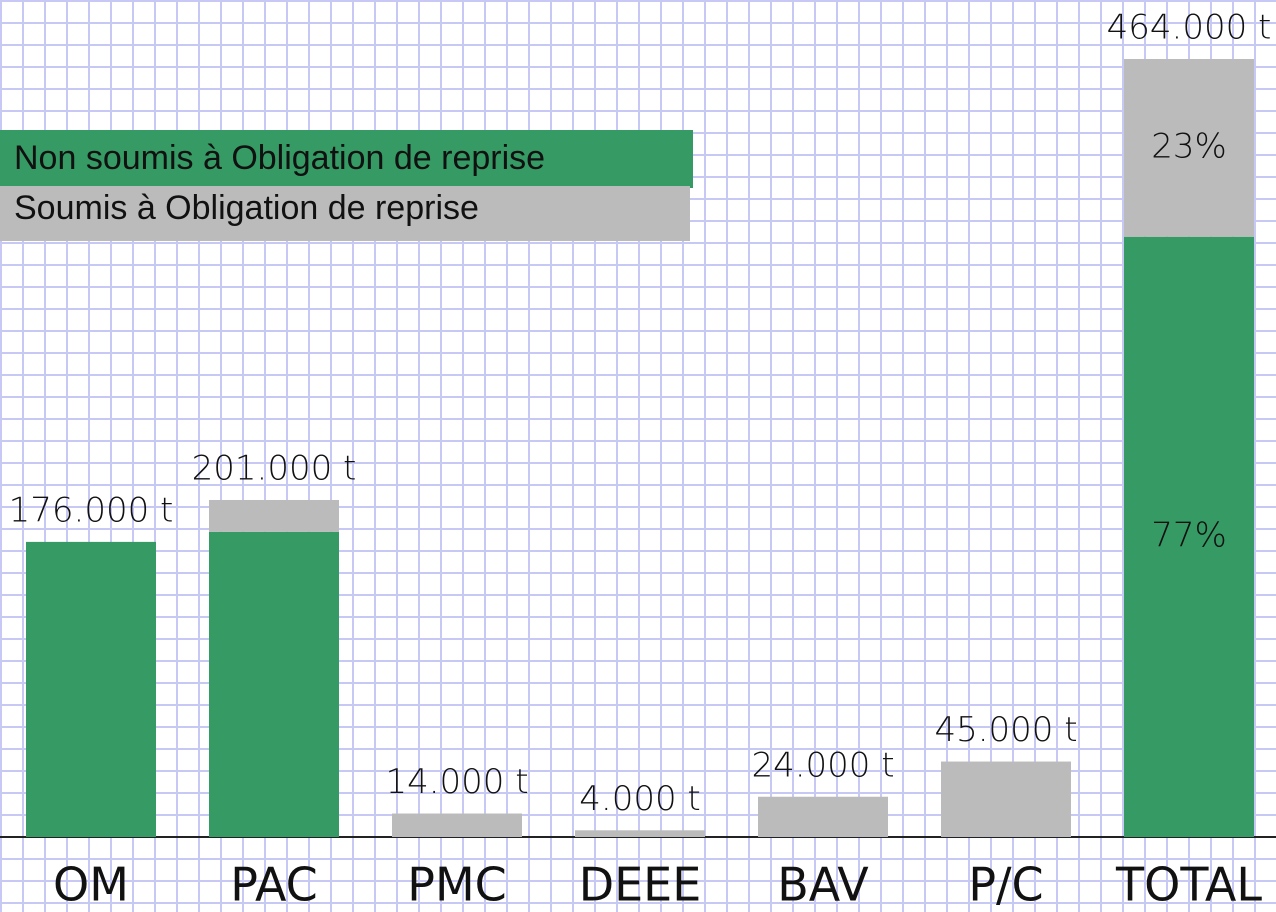 This screenshot has width=1276, height=912. I want to click on total-label: 201.000 t, so click(274, 468).